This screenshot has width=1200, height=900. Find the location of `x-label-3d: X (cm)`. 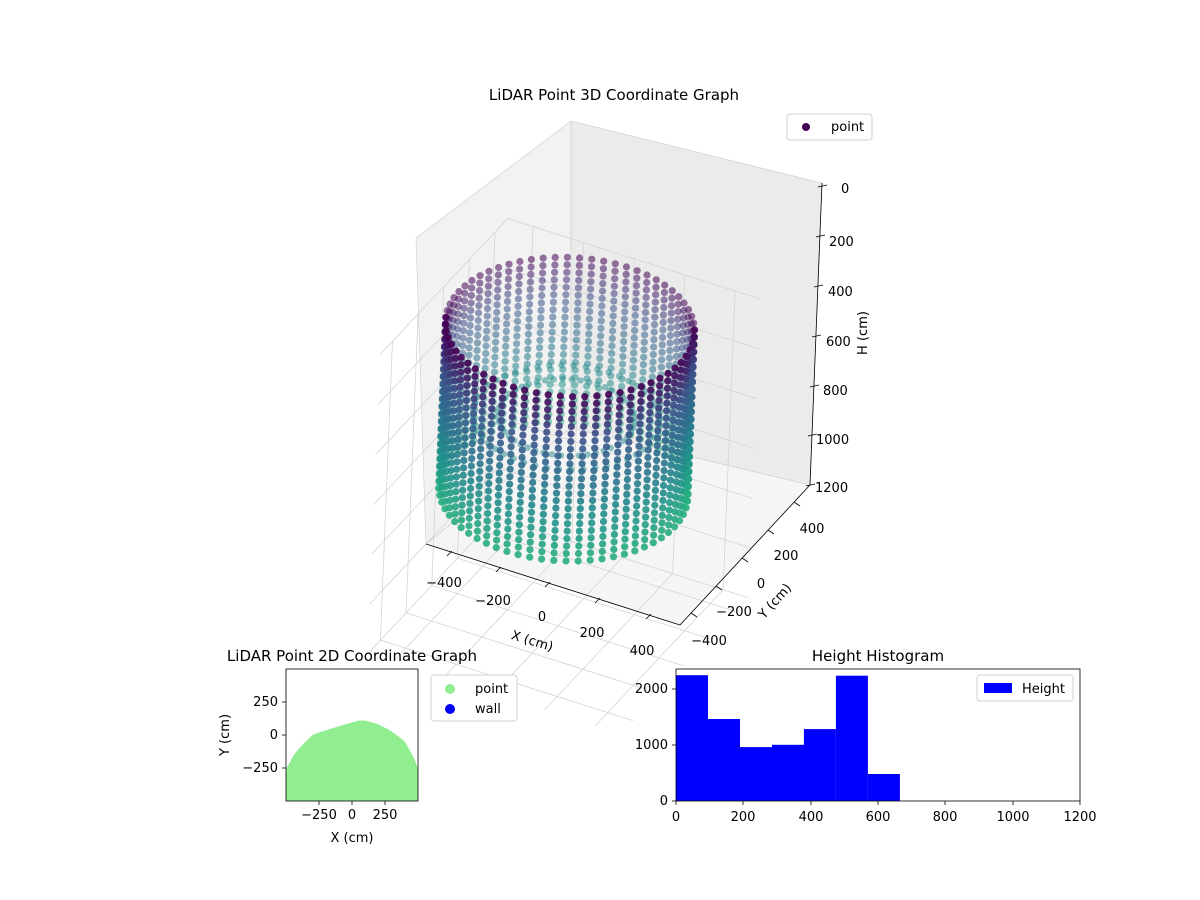

x-label-3d: X (cm) is located at coordinates (532, 641).